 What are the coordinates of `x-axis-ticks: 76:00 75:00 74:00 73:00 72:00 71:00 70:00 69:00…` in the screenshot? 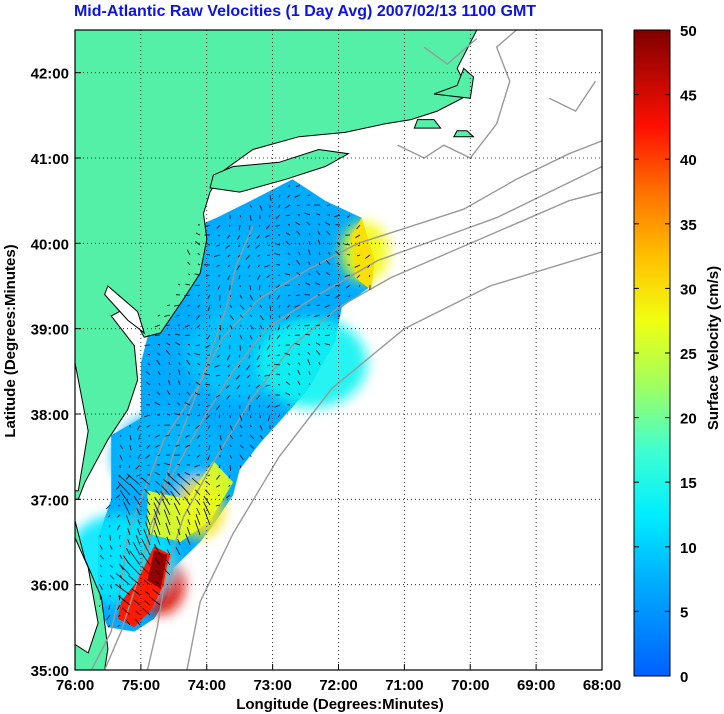 It's located at (338, 679).